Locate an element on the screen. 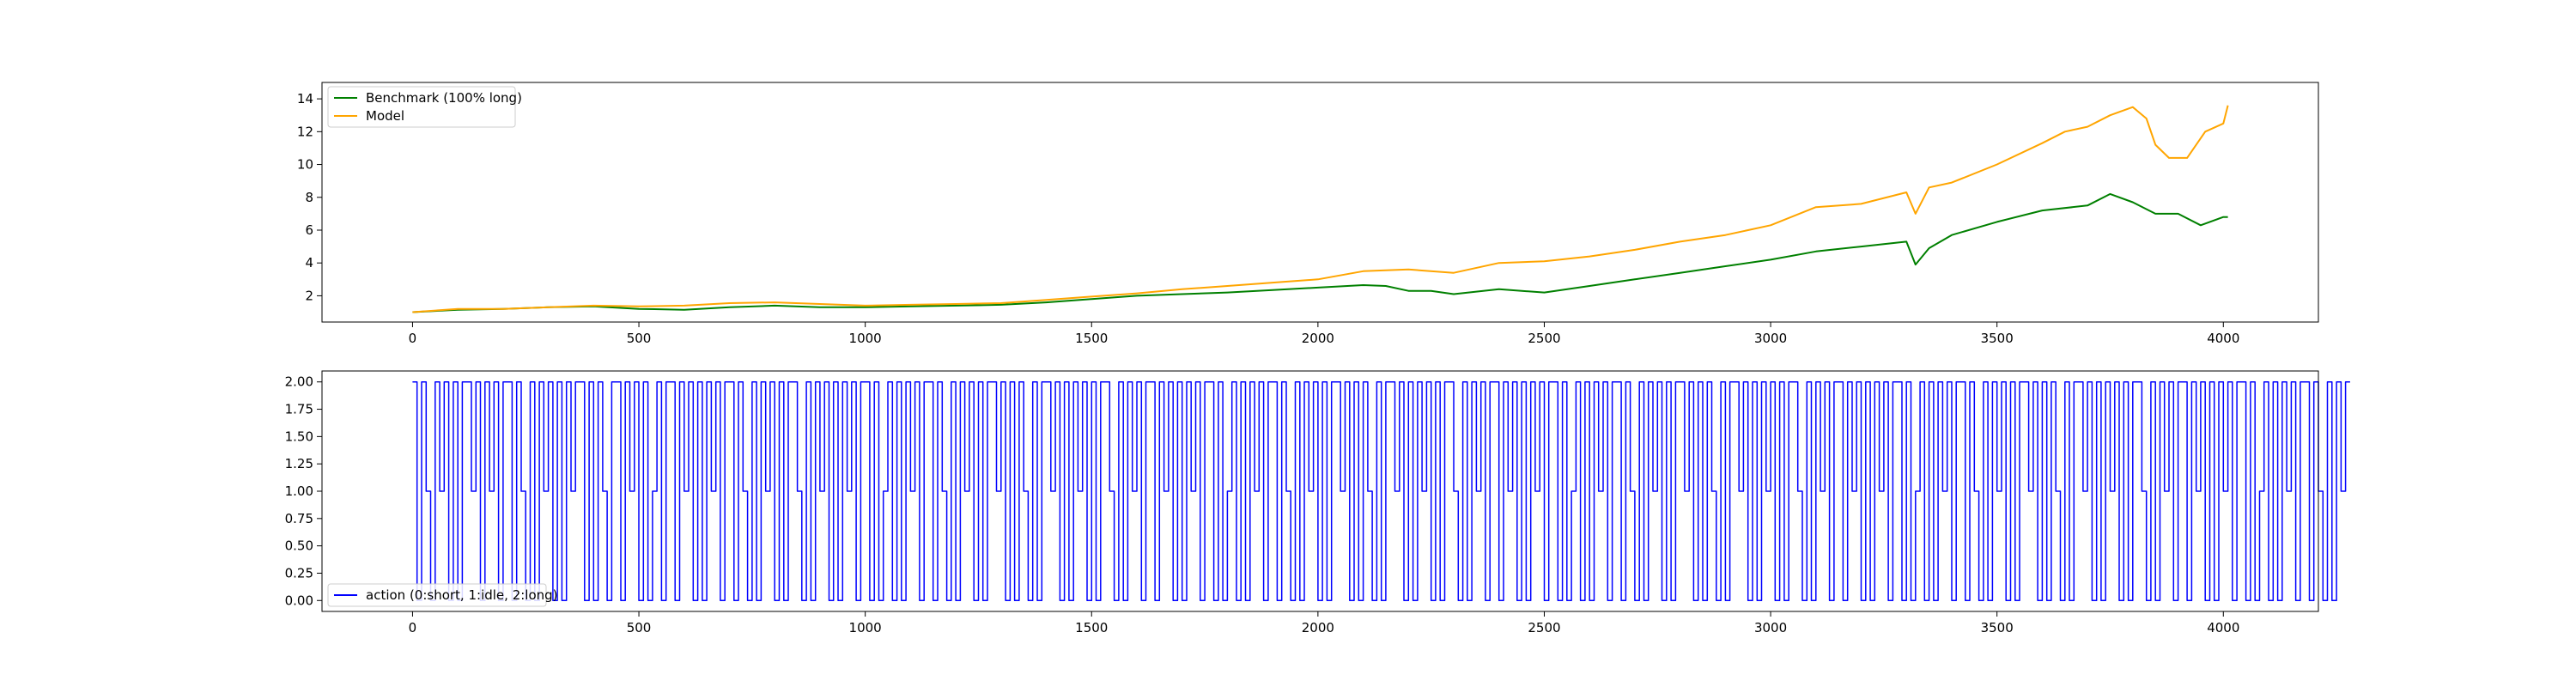 This screenshot has width=2576, height=687. bottom-y-tick-label: 1.75 is located at coordinates (299, 409).